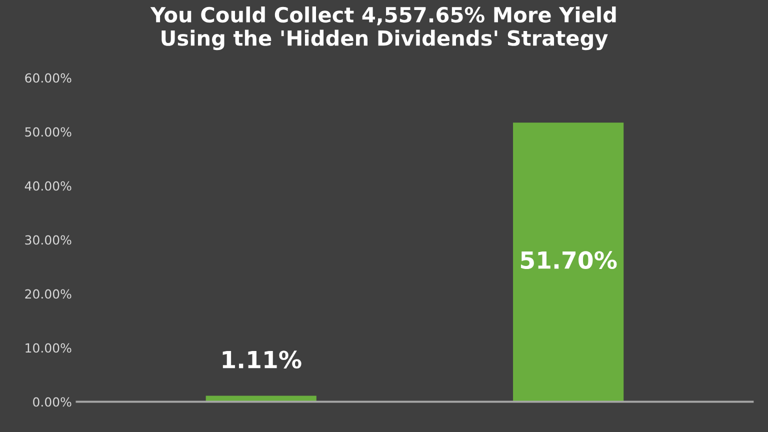 This screenshot has height=432, width=768. I want to click on y-tick-label: 30.00%, so click(48, 240).